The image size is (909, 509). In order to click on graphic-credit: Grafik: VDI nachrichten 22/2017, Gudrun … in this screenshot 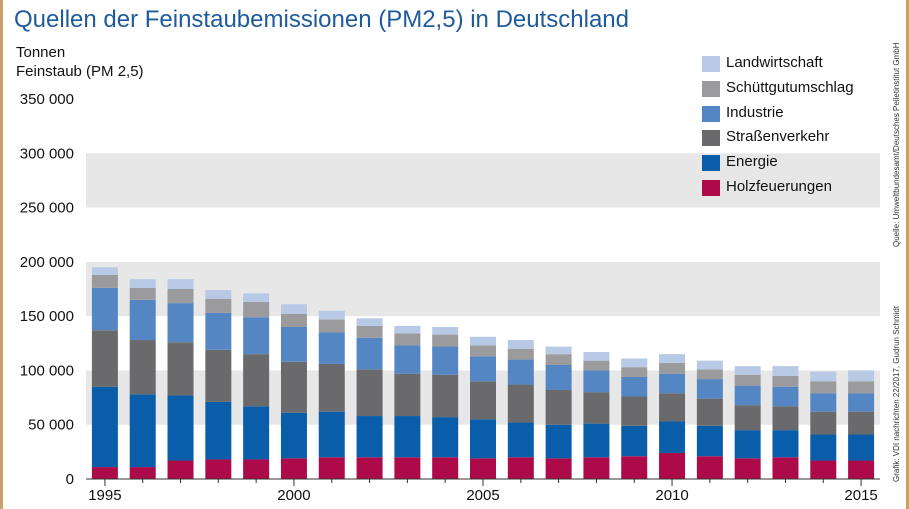, I will do `click(896, 393)`.